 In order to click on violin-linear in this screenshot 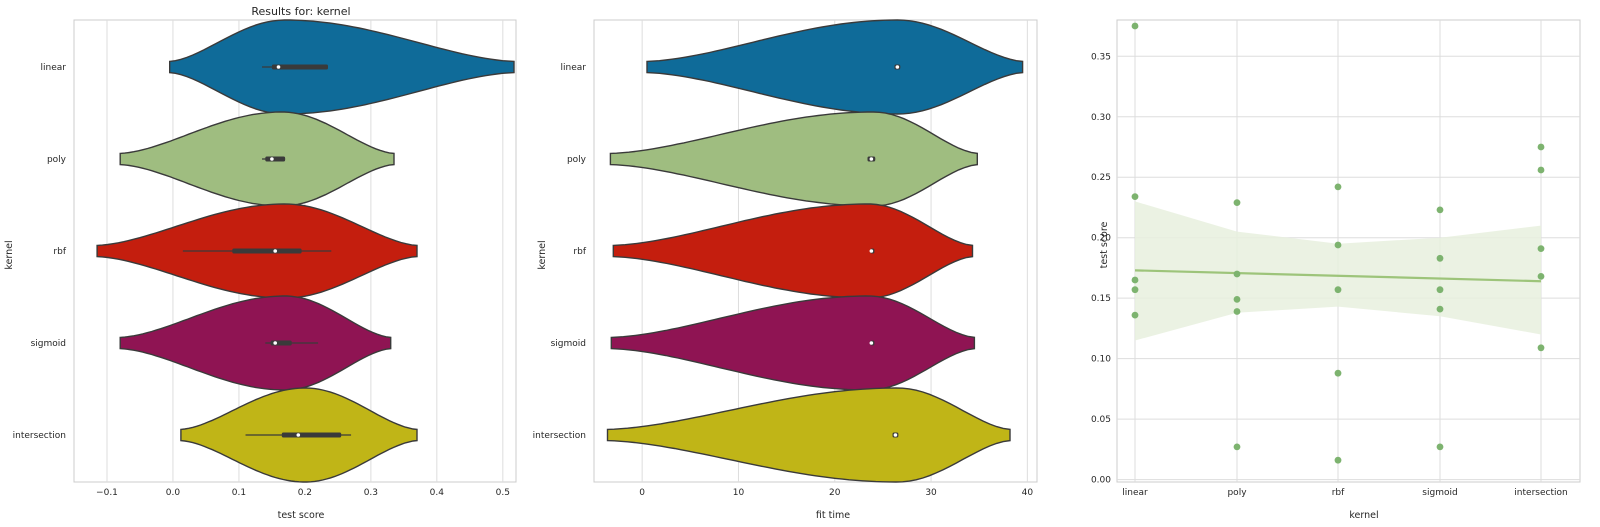, I will do `click(835, 67)`.